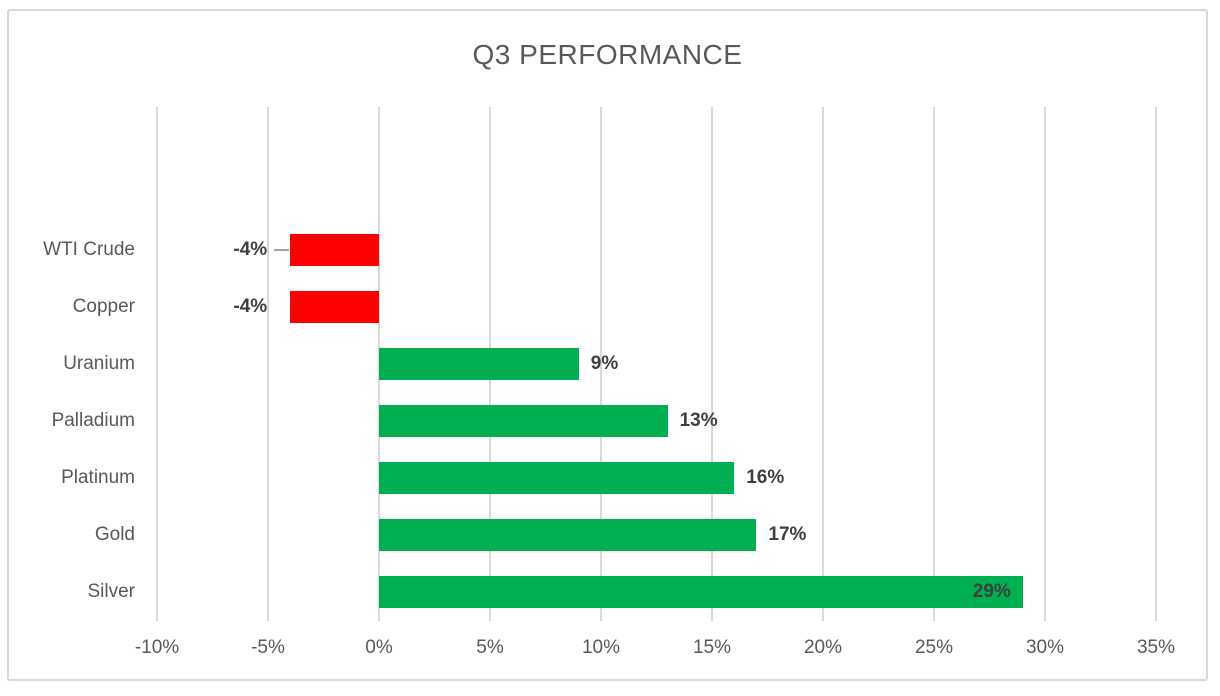  What do you see at coordinates (604, 363) in the screenshot?
I see `bar-value-label: 9%` at bounding box center [604, 363].